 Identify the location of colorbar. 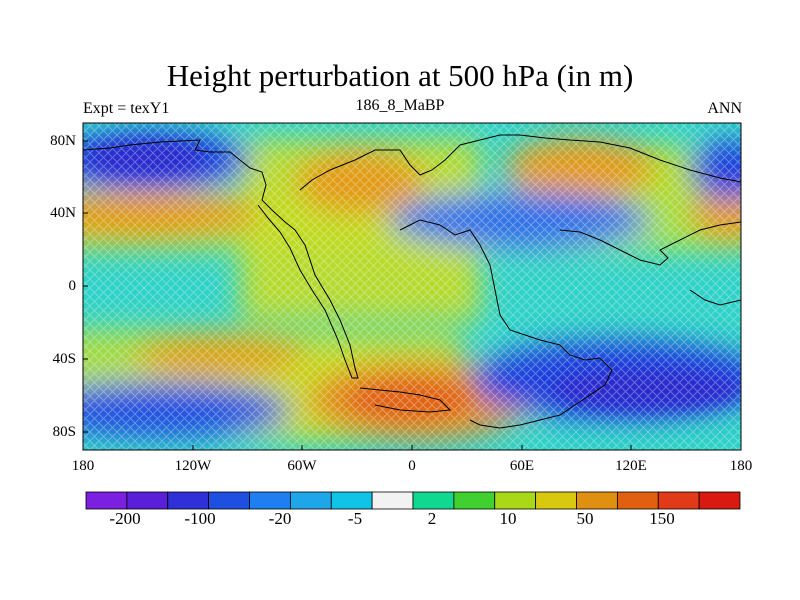
(413, 500).